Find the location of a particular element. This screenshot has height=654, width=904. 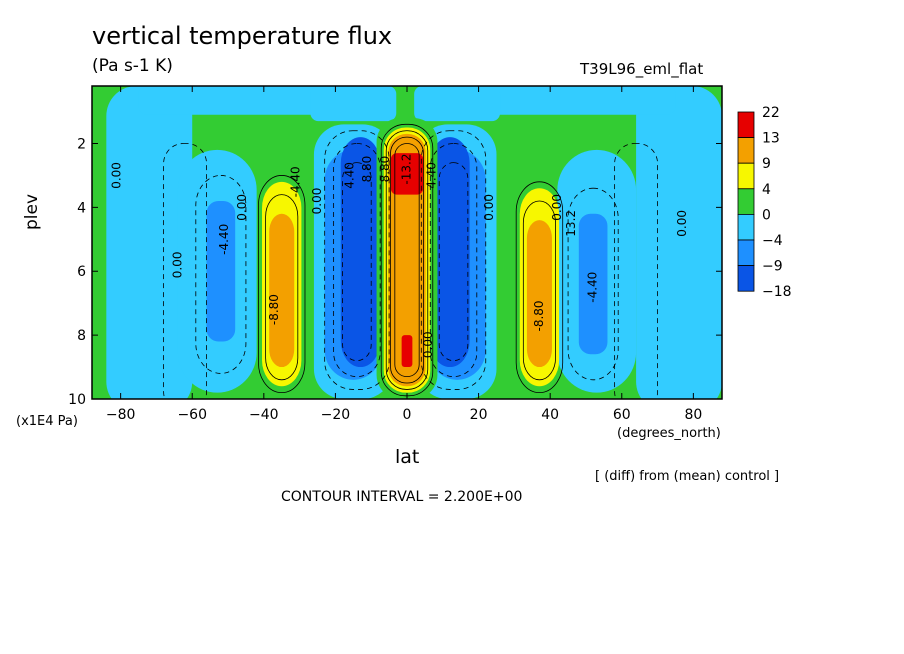

contour-neg-nh-c is located at coordinates (453, 262).